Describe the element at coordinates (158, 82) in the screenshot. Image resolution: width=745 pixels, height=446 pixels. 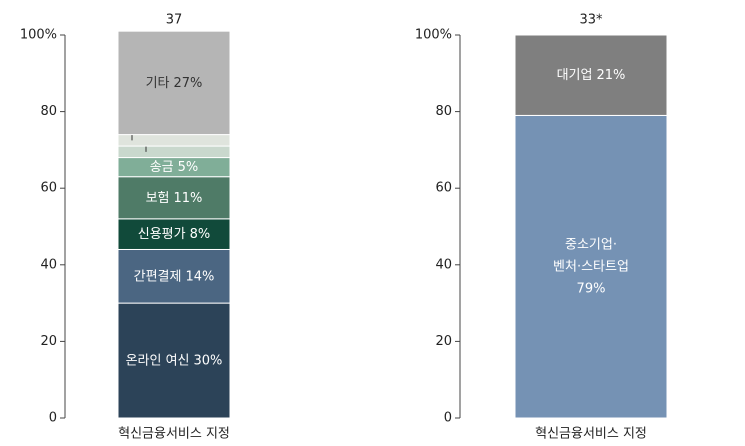
I see `segment-name: 기타` at that location.